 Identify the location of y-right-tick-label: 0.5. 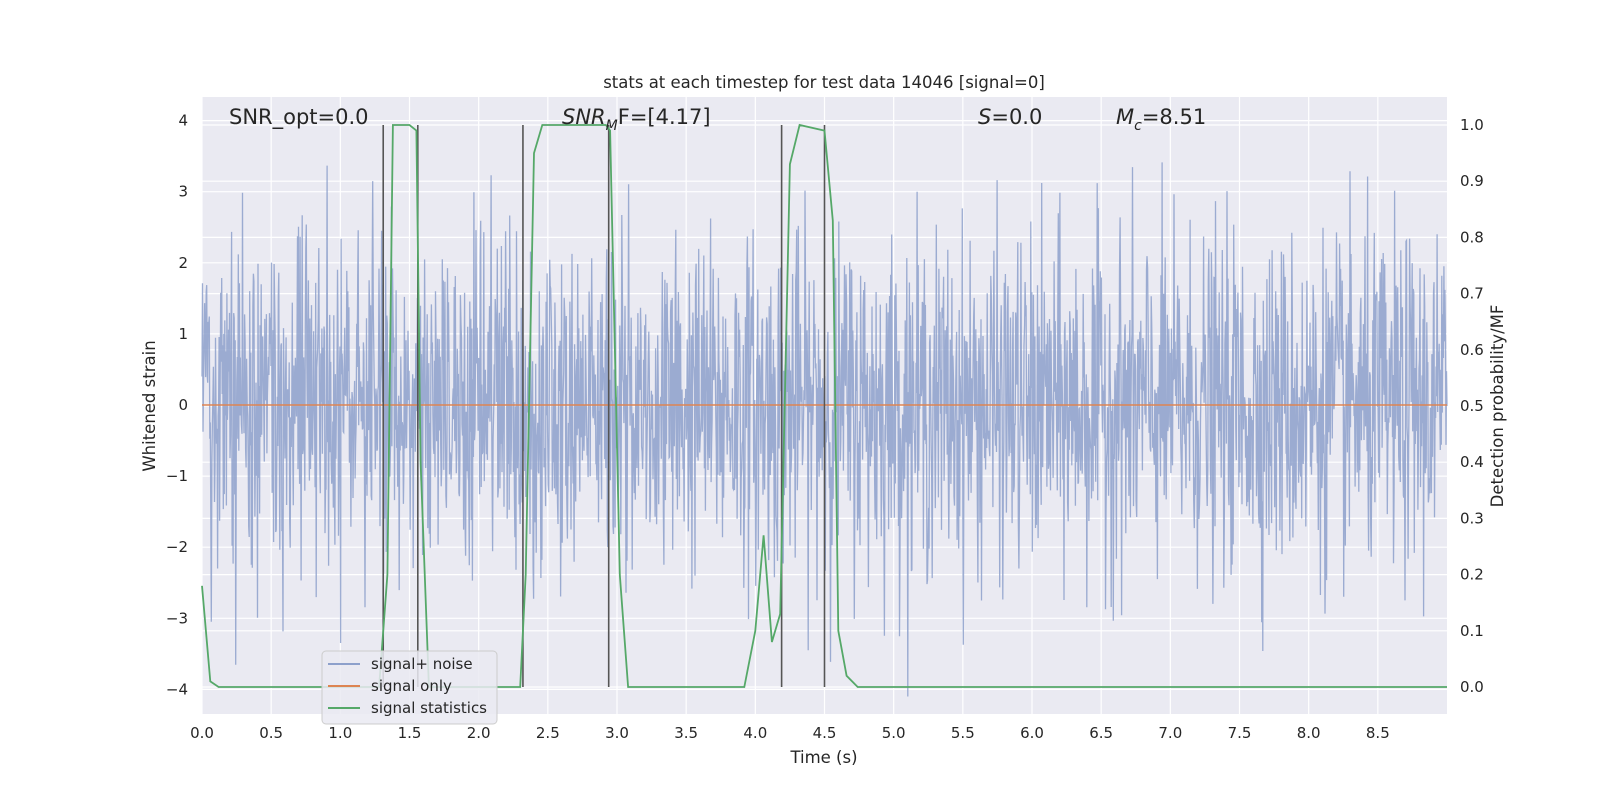
(1472, 406).